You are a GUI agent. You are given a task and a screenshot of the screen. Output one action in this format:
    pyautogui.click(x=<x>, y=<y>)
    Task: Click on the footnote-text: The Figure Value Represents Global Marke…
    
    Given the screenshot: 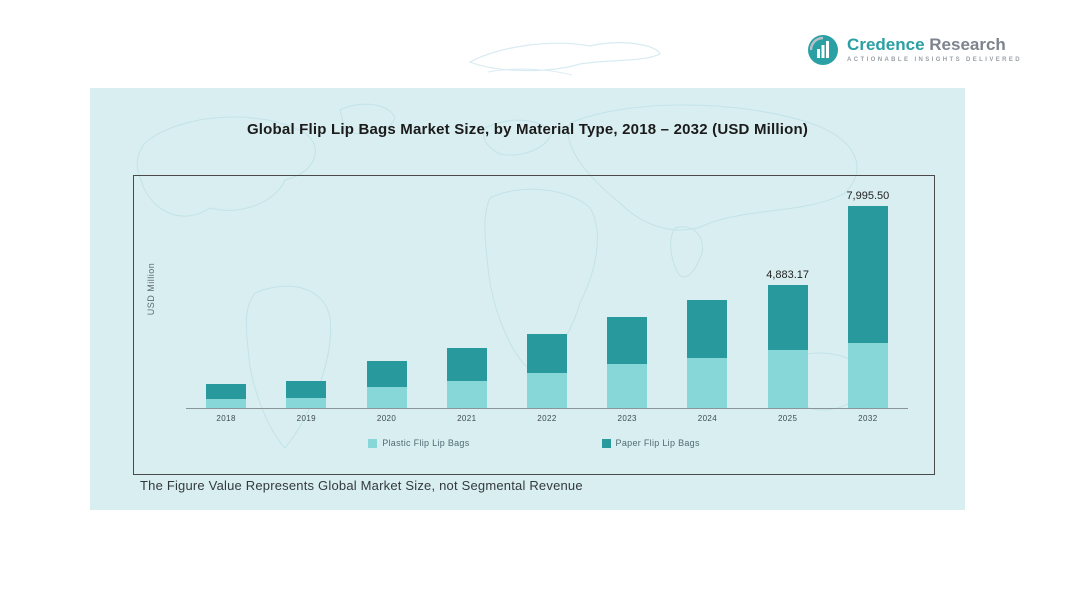 What is the action you would take?
    pyautogui.click(x=361, y=485)
    